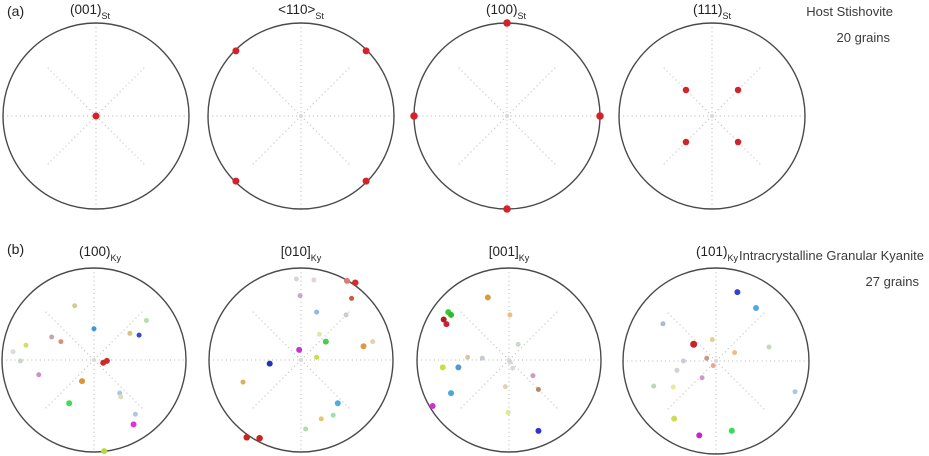 This screenshot has width=929, height=456. I want to click on pole-figure-a4-title: (111)St, so click(712, 11).